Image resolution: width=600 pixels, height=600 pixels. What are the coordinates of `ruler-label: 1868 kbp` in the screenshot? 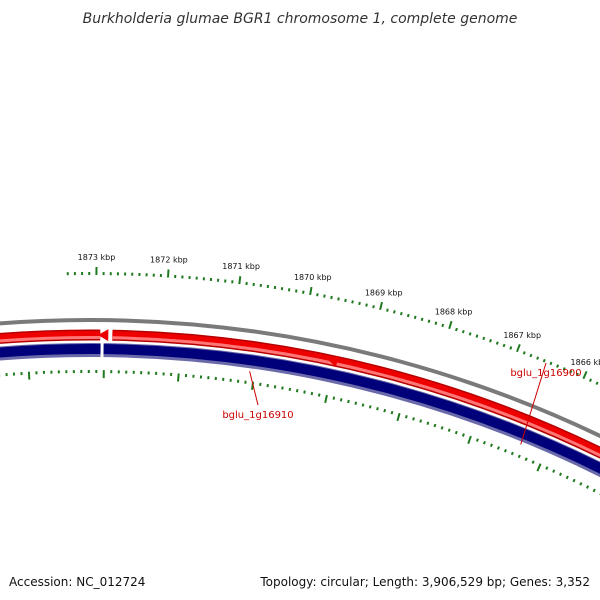 It's located at (454, 312).